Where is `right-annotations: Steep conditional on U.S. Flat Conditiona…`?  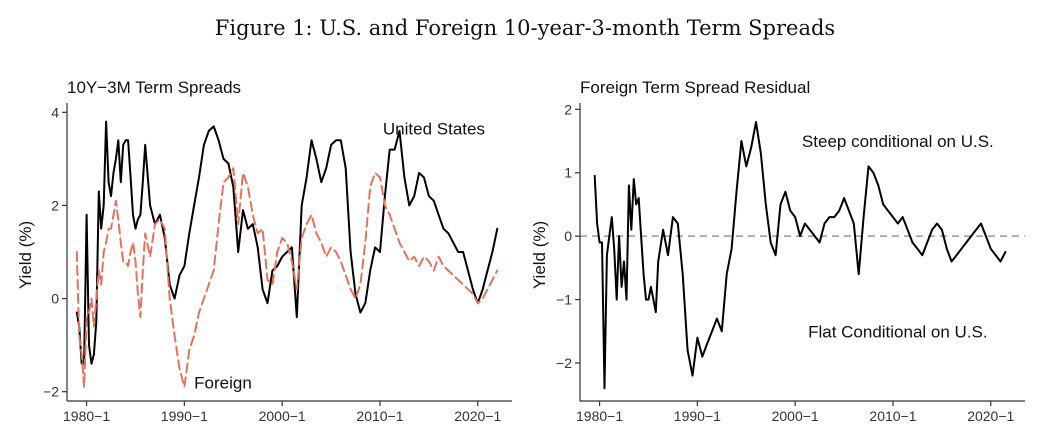 right-annotations: Steep conditional on U.S. Flat Conditiona… is located at coordinates (898, 236).